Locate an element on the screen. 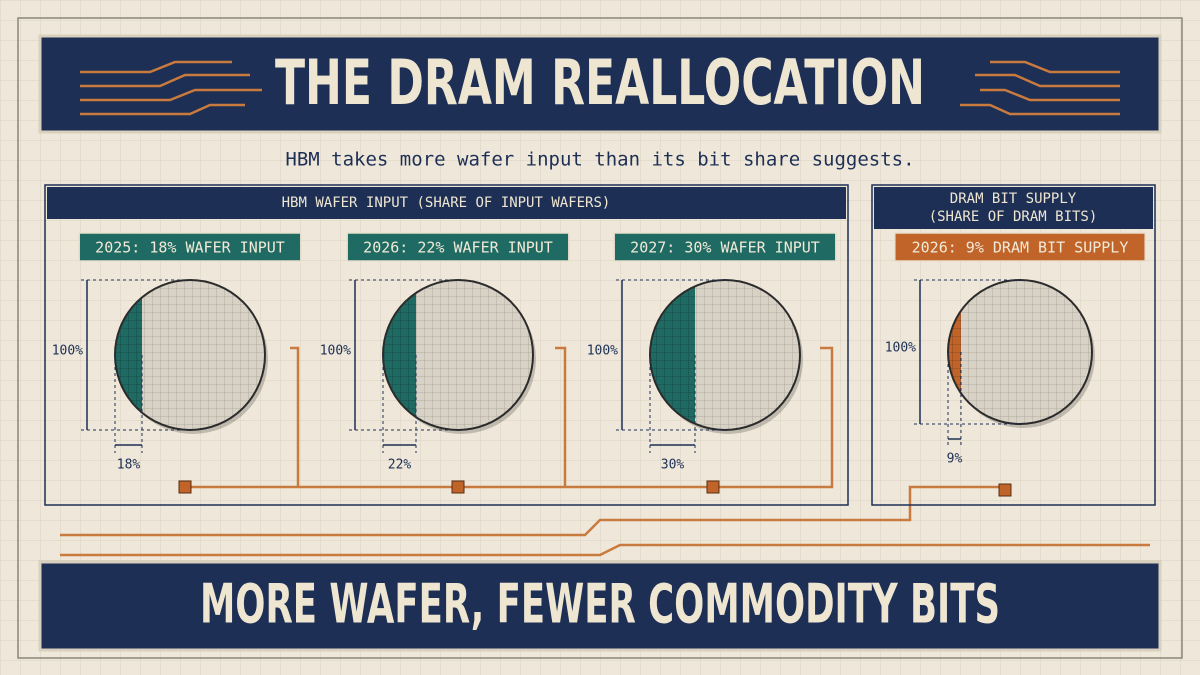 This screenshot has width=1200, height=675. dimension-share-label: 22% is located at coordinates (400, 465).